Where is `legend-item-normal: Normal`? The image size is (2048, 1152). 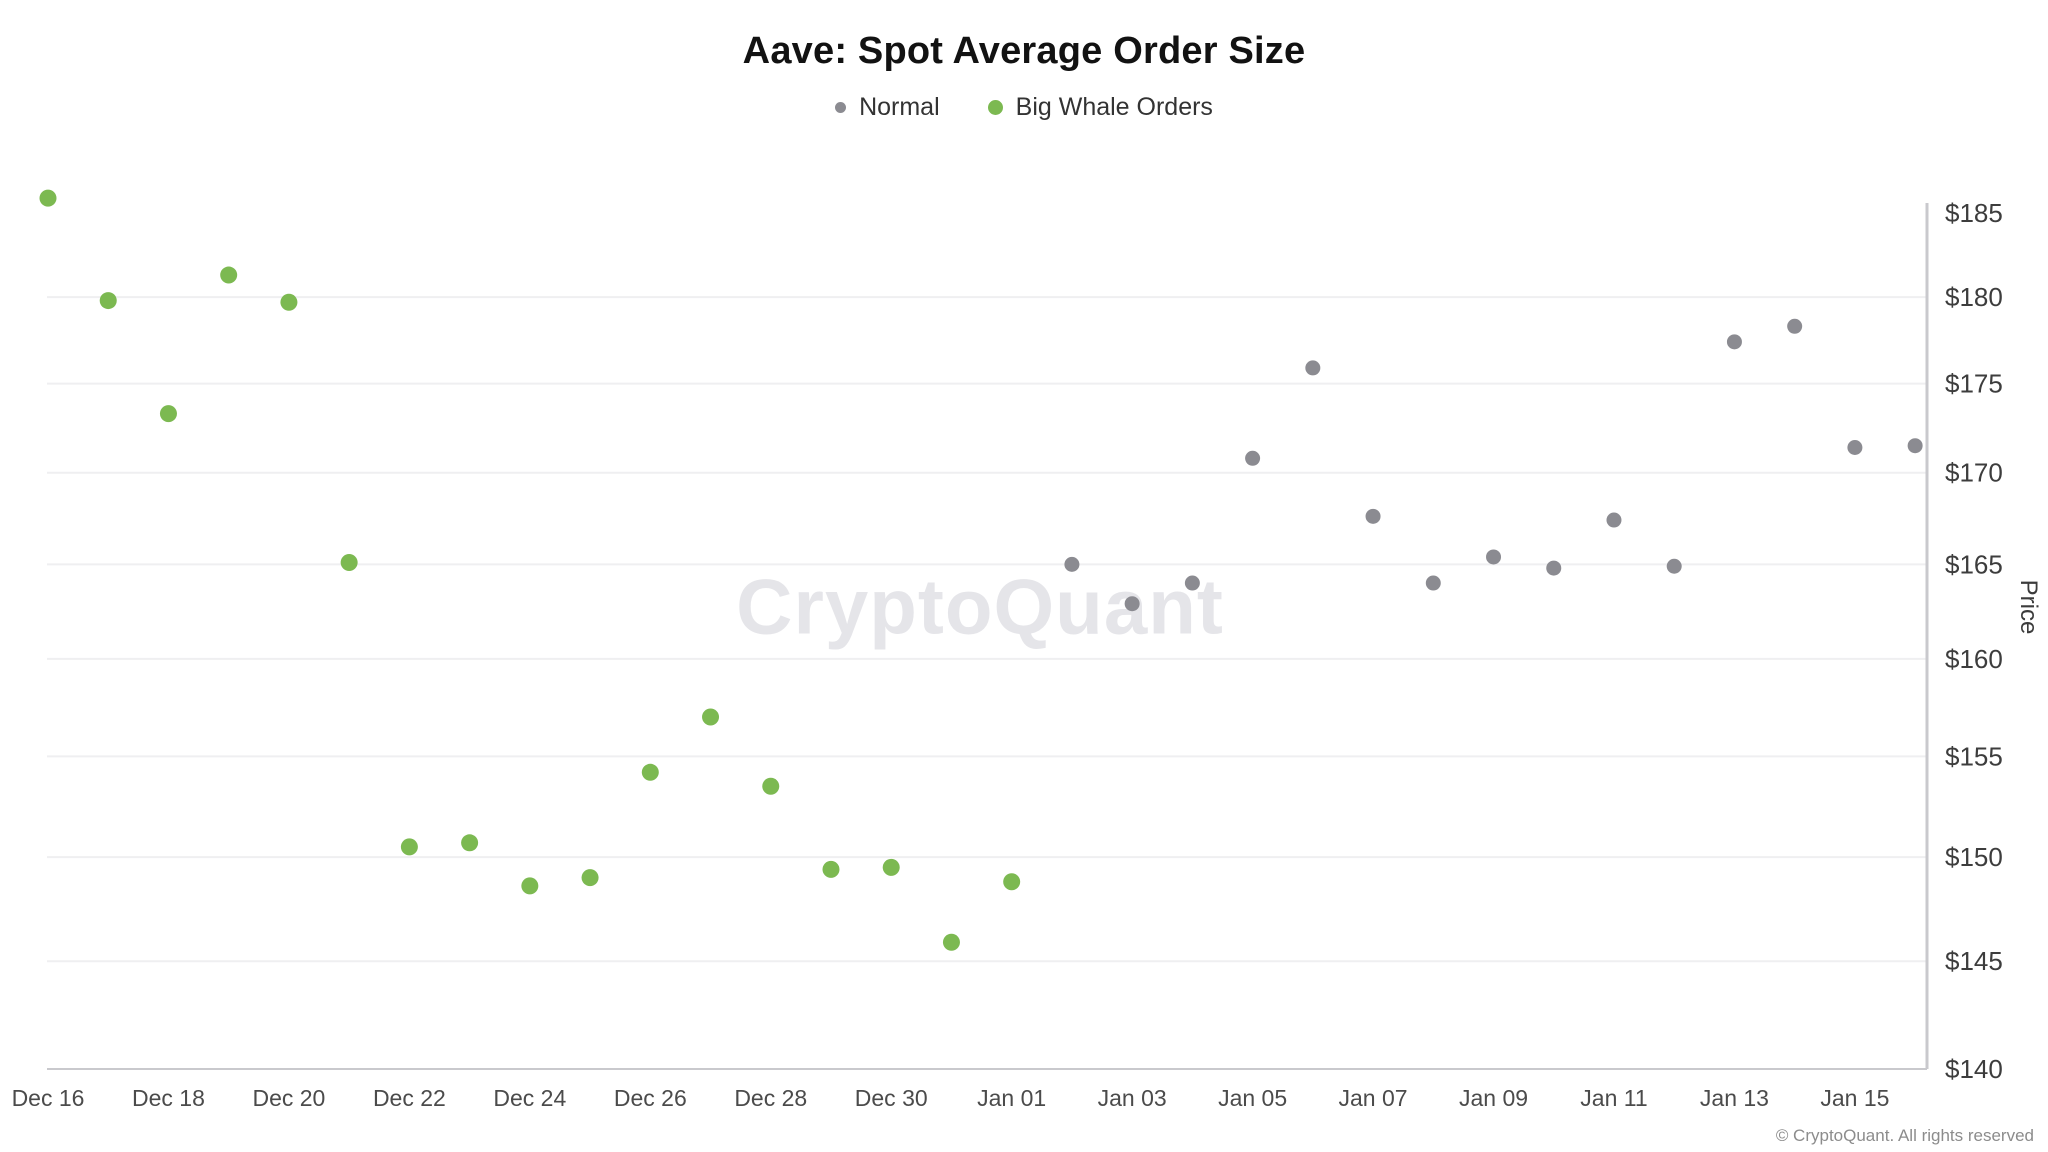 legend-item-normal: Normal is located at coordinates (887, 107).